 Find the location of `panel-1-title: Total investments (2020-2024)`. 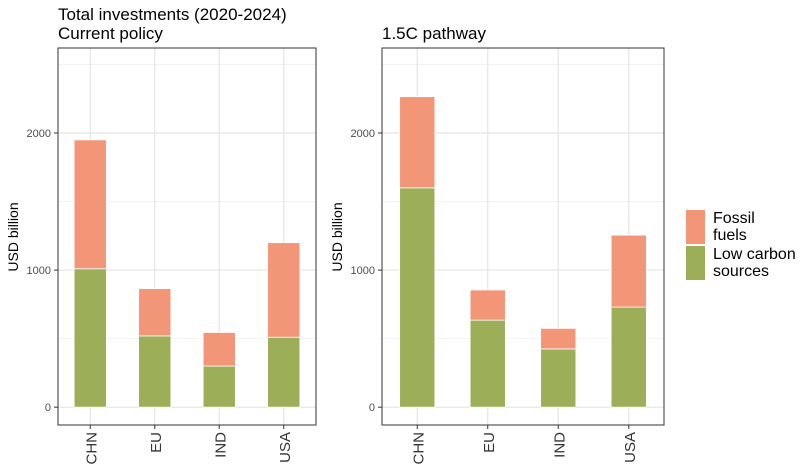

panel-1-title: Total investments (2020-2024) is located at coordinates (172, 14).